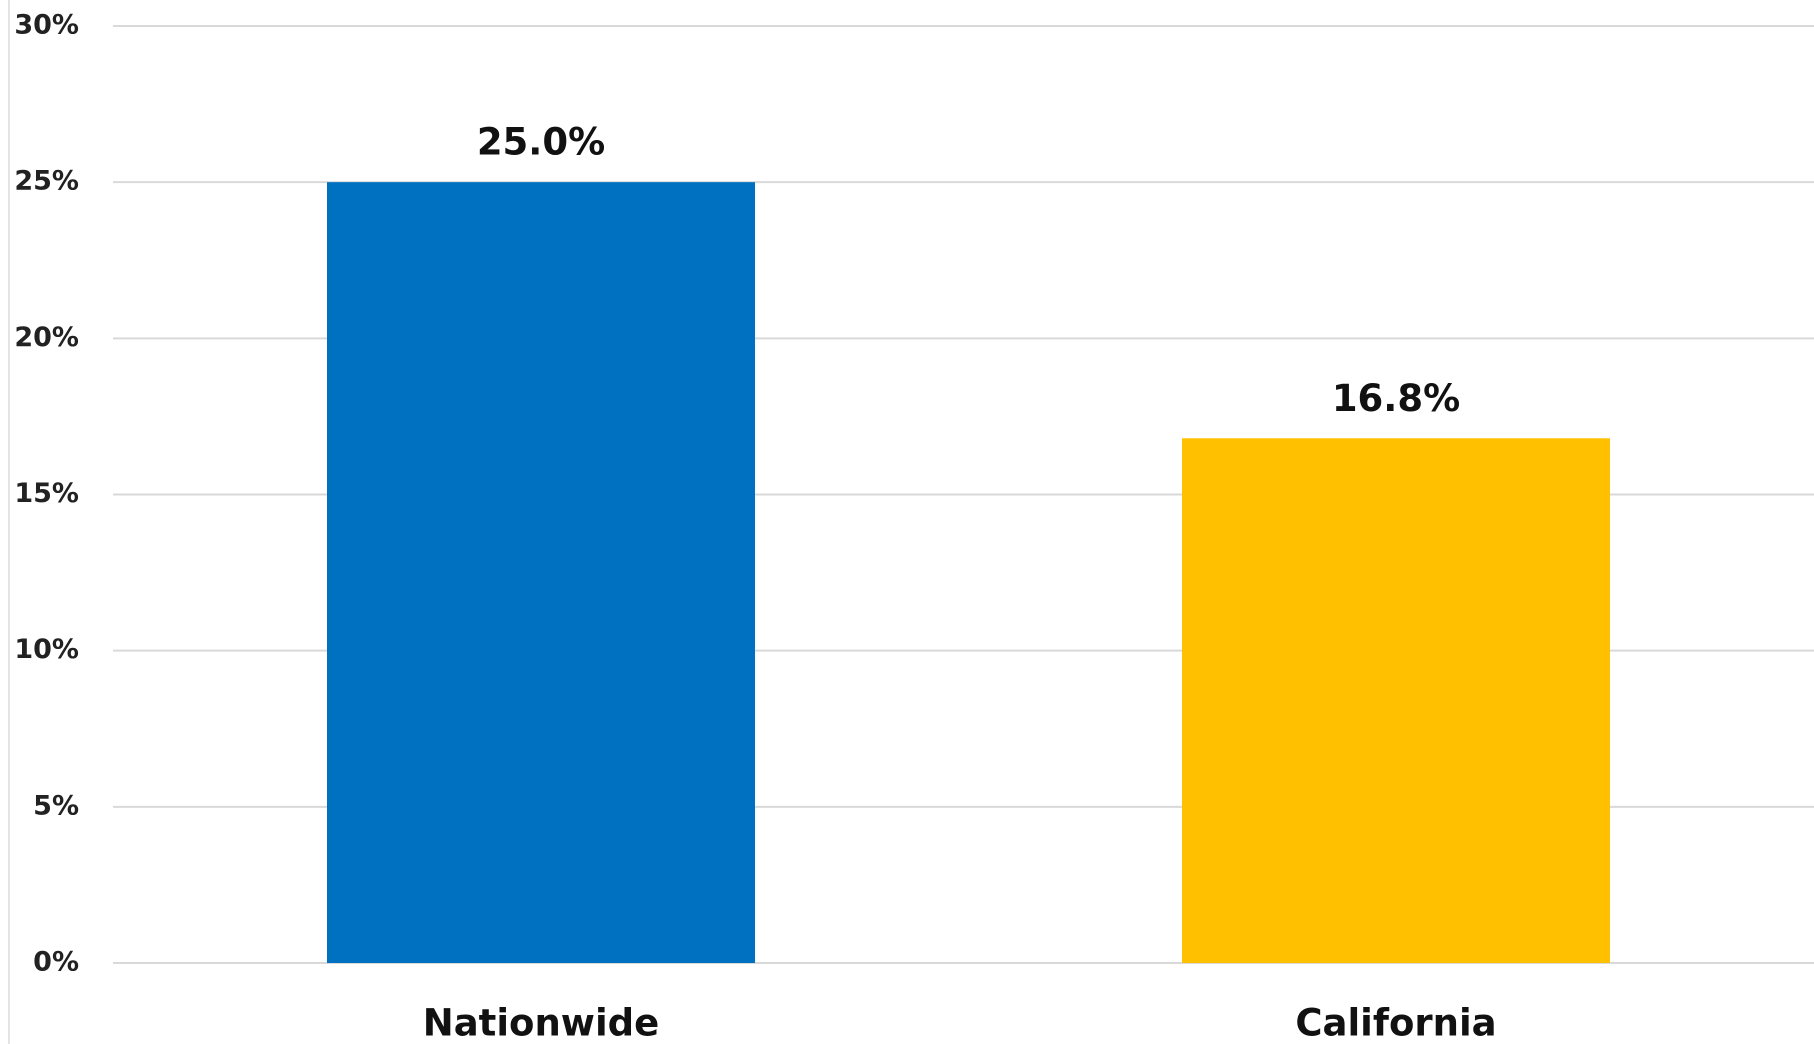 The height and width of the screenshot is (1044, 1814). I want to click on y-tick-label: 10%, so click(46, 649).